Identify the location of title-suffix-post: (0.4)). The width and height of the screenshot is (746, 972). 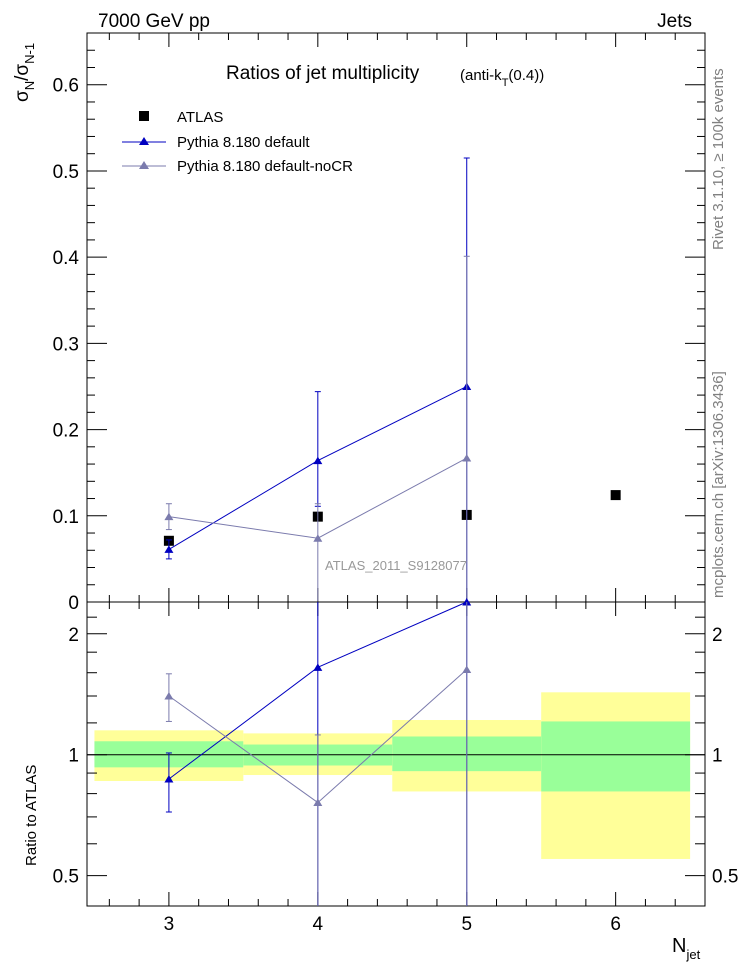
(526, 75).